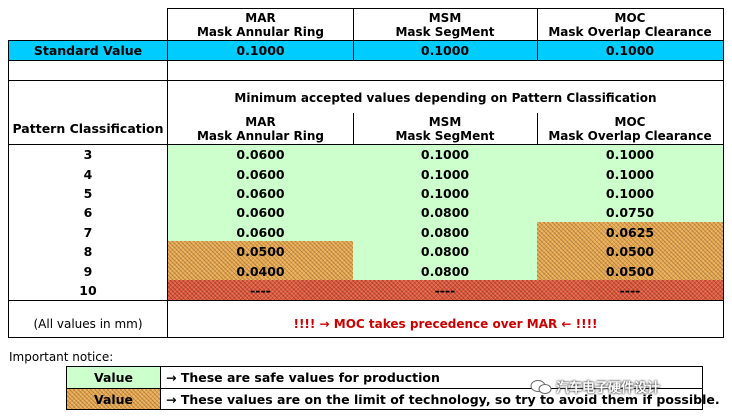 This screenshot has width=732, height=418. I want to click on msm-safe-region, so click(445, 212).